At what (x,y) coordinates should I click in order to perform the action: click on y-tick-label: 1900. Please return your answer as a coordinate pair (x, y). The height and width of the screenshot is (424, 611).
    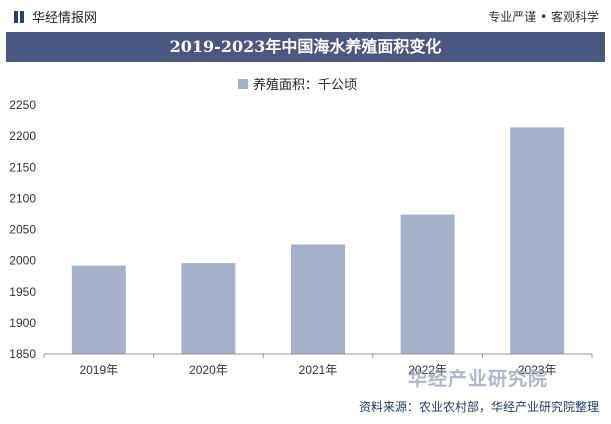
    Looking at the image, I should click on (22, 323).